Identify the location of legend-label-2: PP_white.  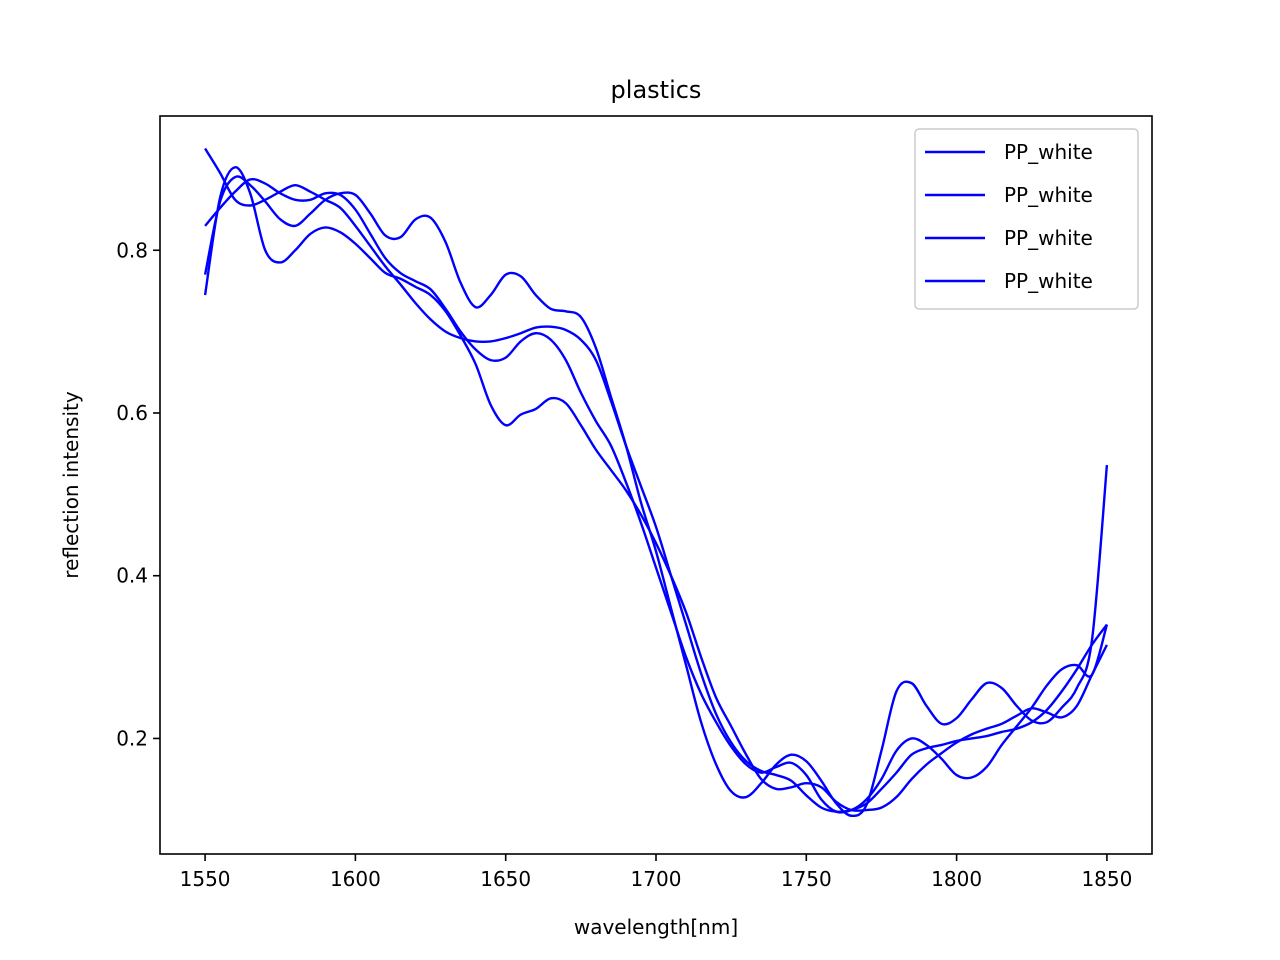
(1048, 195).